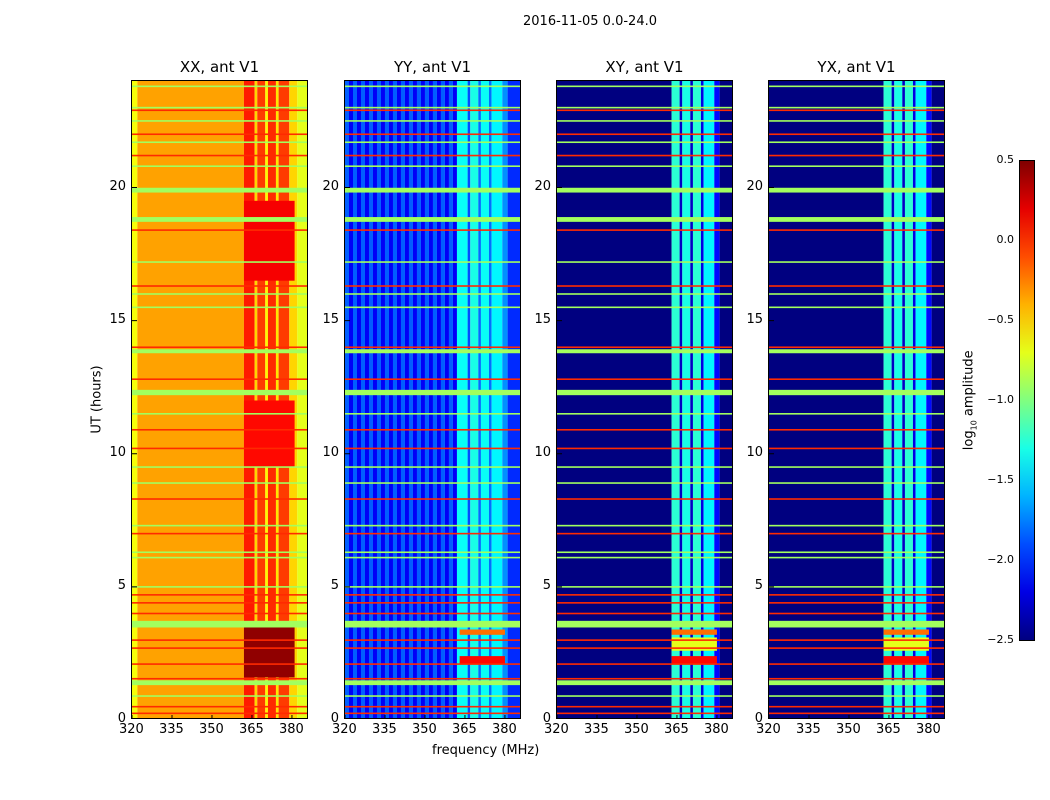 The height and width of the screenshot is (800, 1050). Describe the element at coordinates (251, 729) in the screenshot. I see `x-tick-label: 365` at that location.